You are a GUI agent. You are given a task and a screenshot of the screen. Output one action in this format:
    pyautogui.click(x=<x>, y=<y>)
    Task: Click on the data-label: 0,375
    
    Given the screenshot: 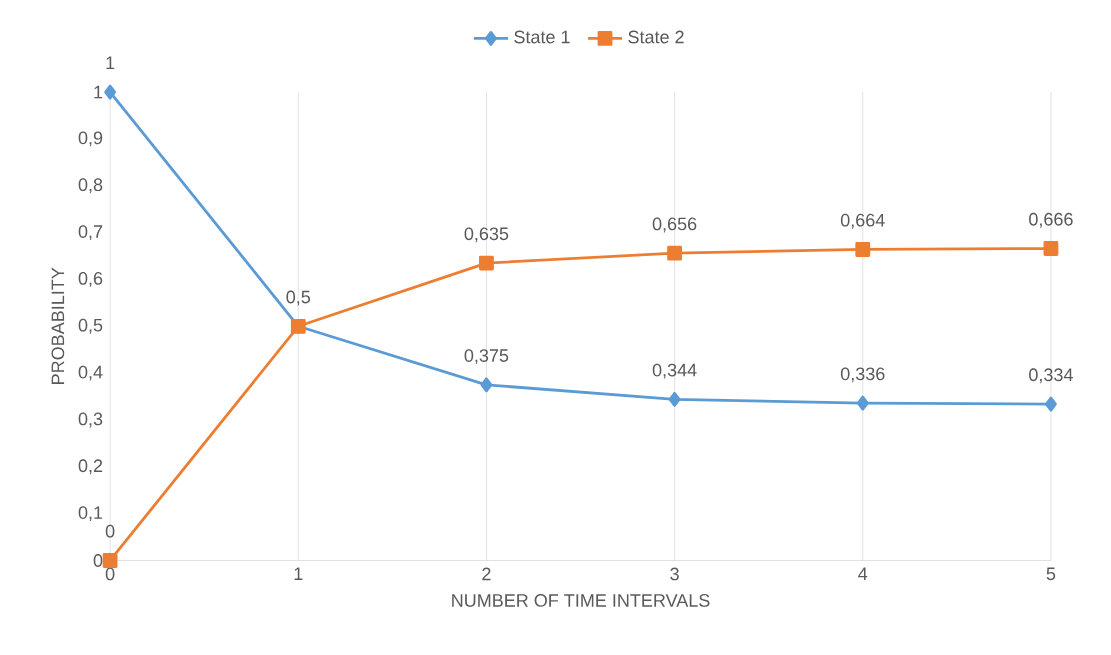 What is the action you would take?
    pyautogui.click(x=486, y=357)
    